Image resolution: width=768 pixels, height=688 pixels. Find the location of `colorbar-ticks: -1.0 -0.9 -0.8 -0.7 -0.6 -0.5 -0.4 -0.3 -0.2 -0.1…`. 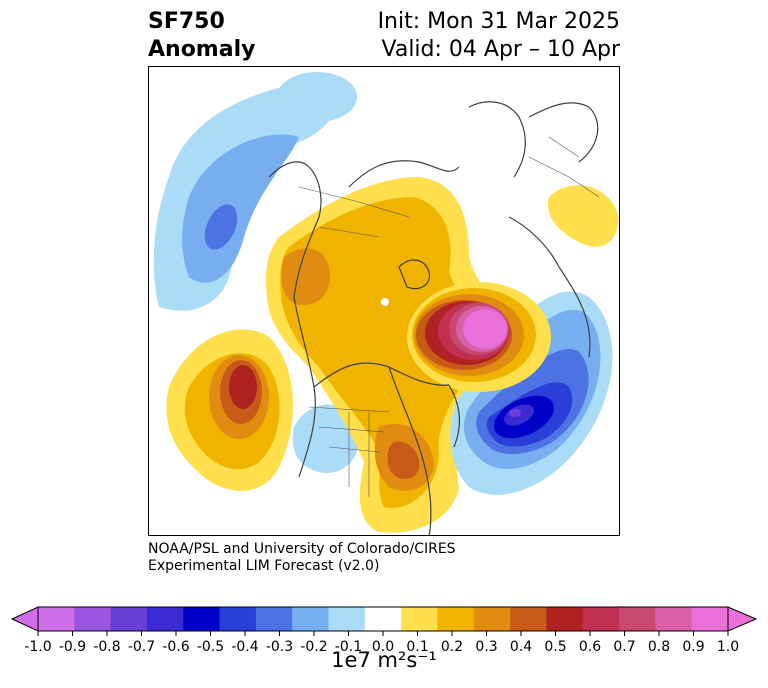

colorbar-ticks: -1.0 -0.9 -0.8 -0.7 -0.6 -0.5 -0.4 -0.3 -0.2 -0.1… is located at coordinates (381, 643).